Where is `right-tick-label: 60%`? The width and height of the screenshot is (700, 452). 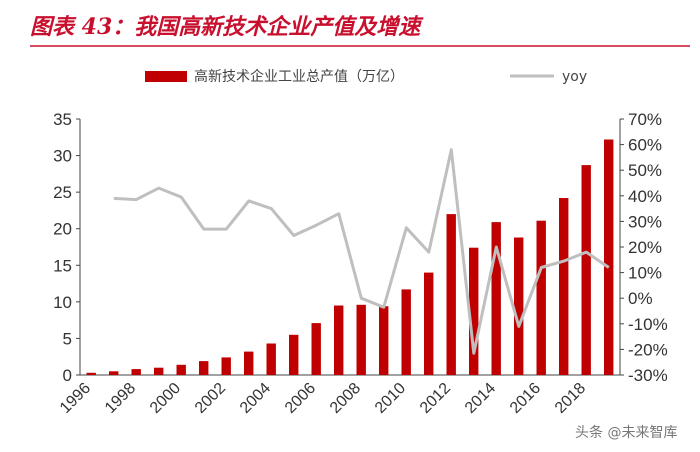 right-tick-label: 60% is located at coordinates (645, 145).